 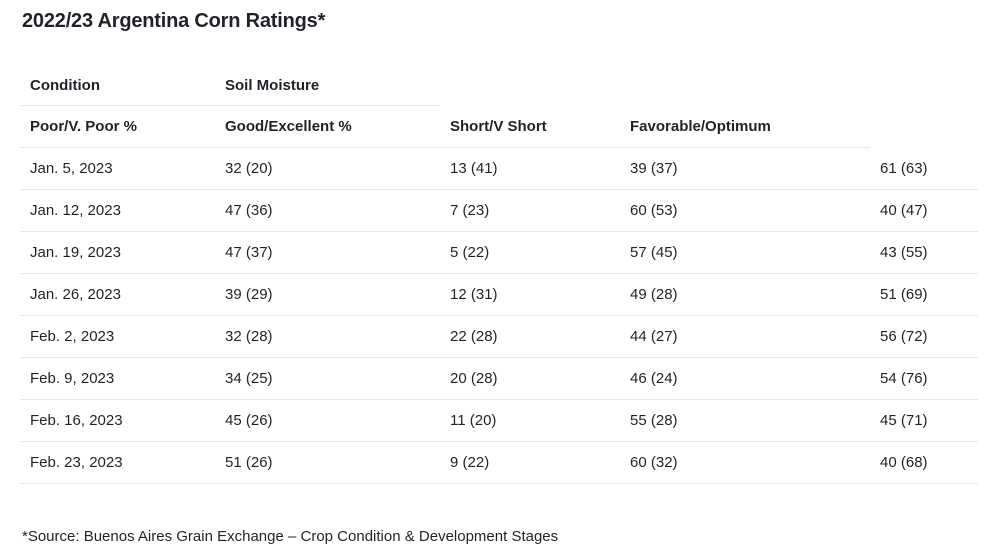 I want to click on value-cell: 22 (28), so click(x=530, y=336).